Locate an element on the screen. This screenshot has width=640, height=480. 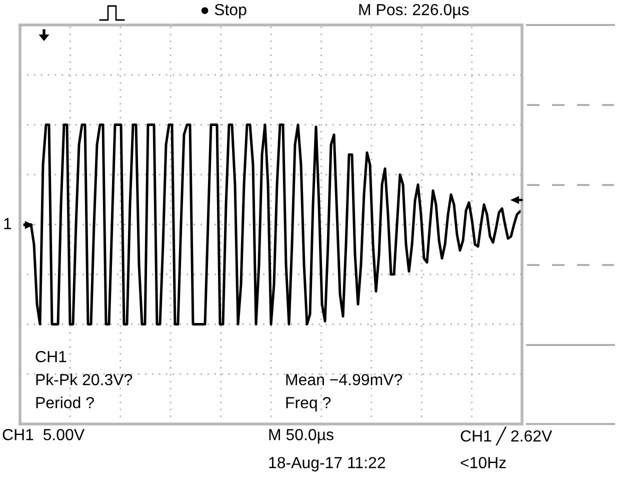
text: Freq ? is located at coordinates (308, 404).